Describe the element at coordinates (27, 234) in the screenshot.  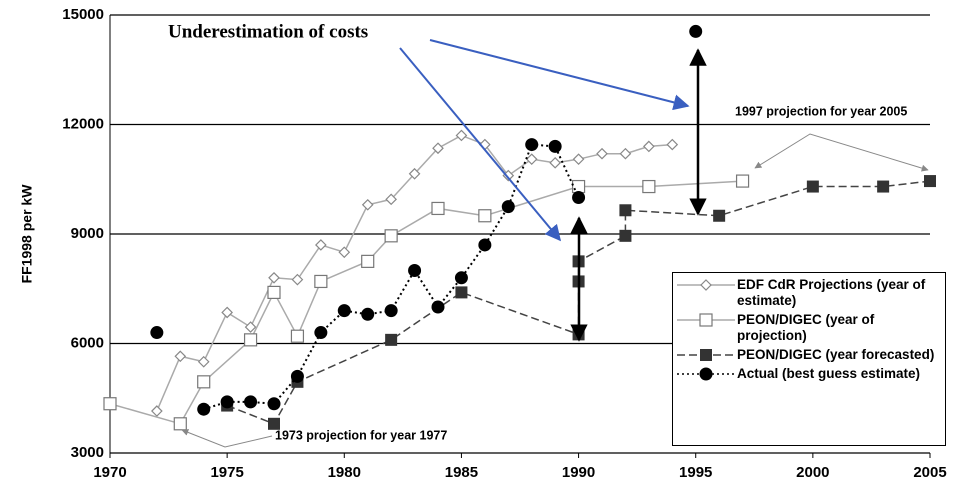
I see `y-axis-label: FF1998 per kW` at that location.